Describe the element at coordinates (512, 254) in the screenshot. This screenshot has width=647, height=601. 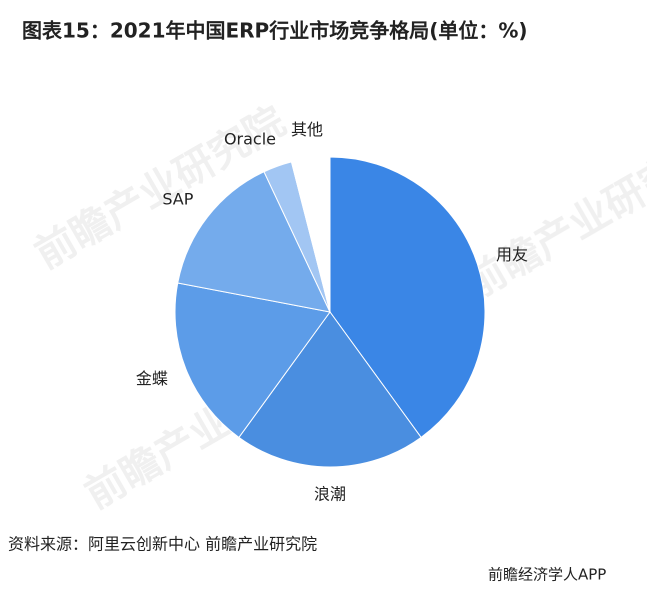
I see `slice-label: 用友` at that location.